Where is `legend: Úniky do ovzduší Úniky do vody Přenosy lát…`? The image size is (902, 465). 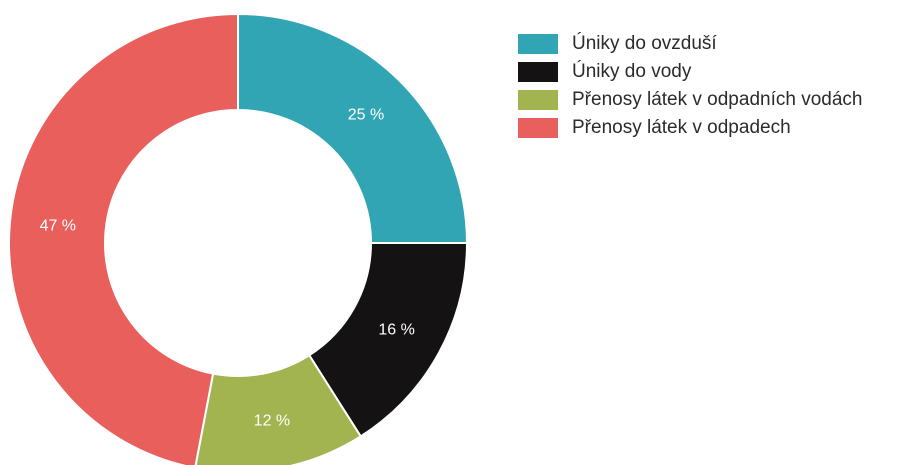 legend: Úniky do ovzduší Úniky do vody Přenosy lát… is located at coordinates (690, 86).